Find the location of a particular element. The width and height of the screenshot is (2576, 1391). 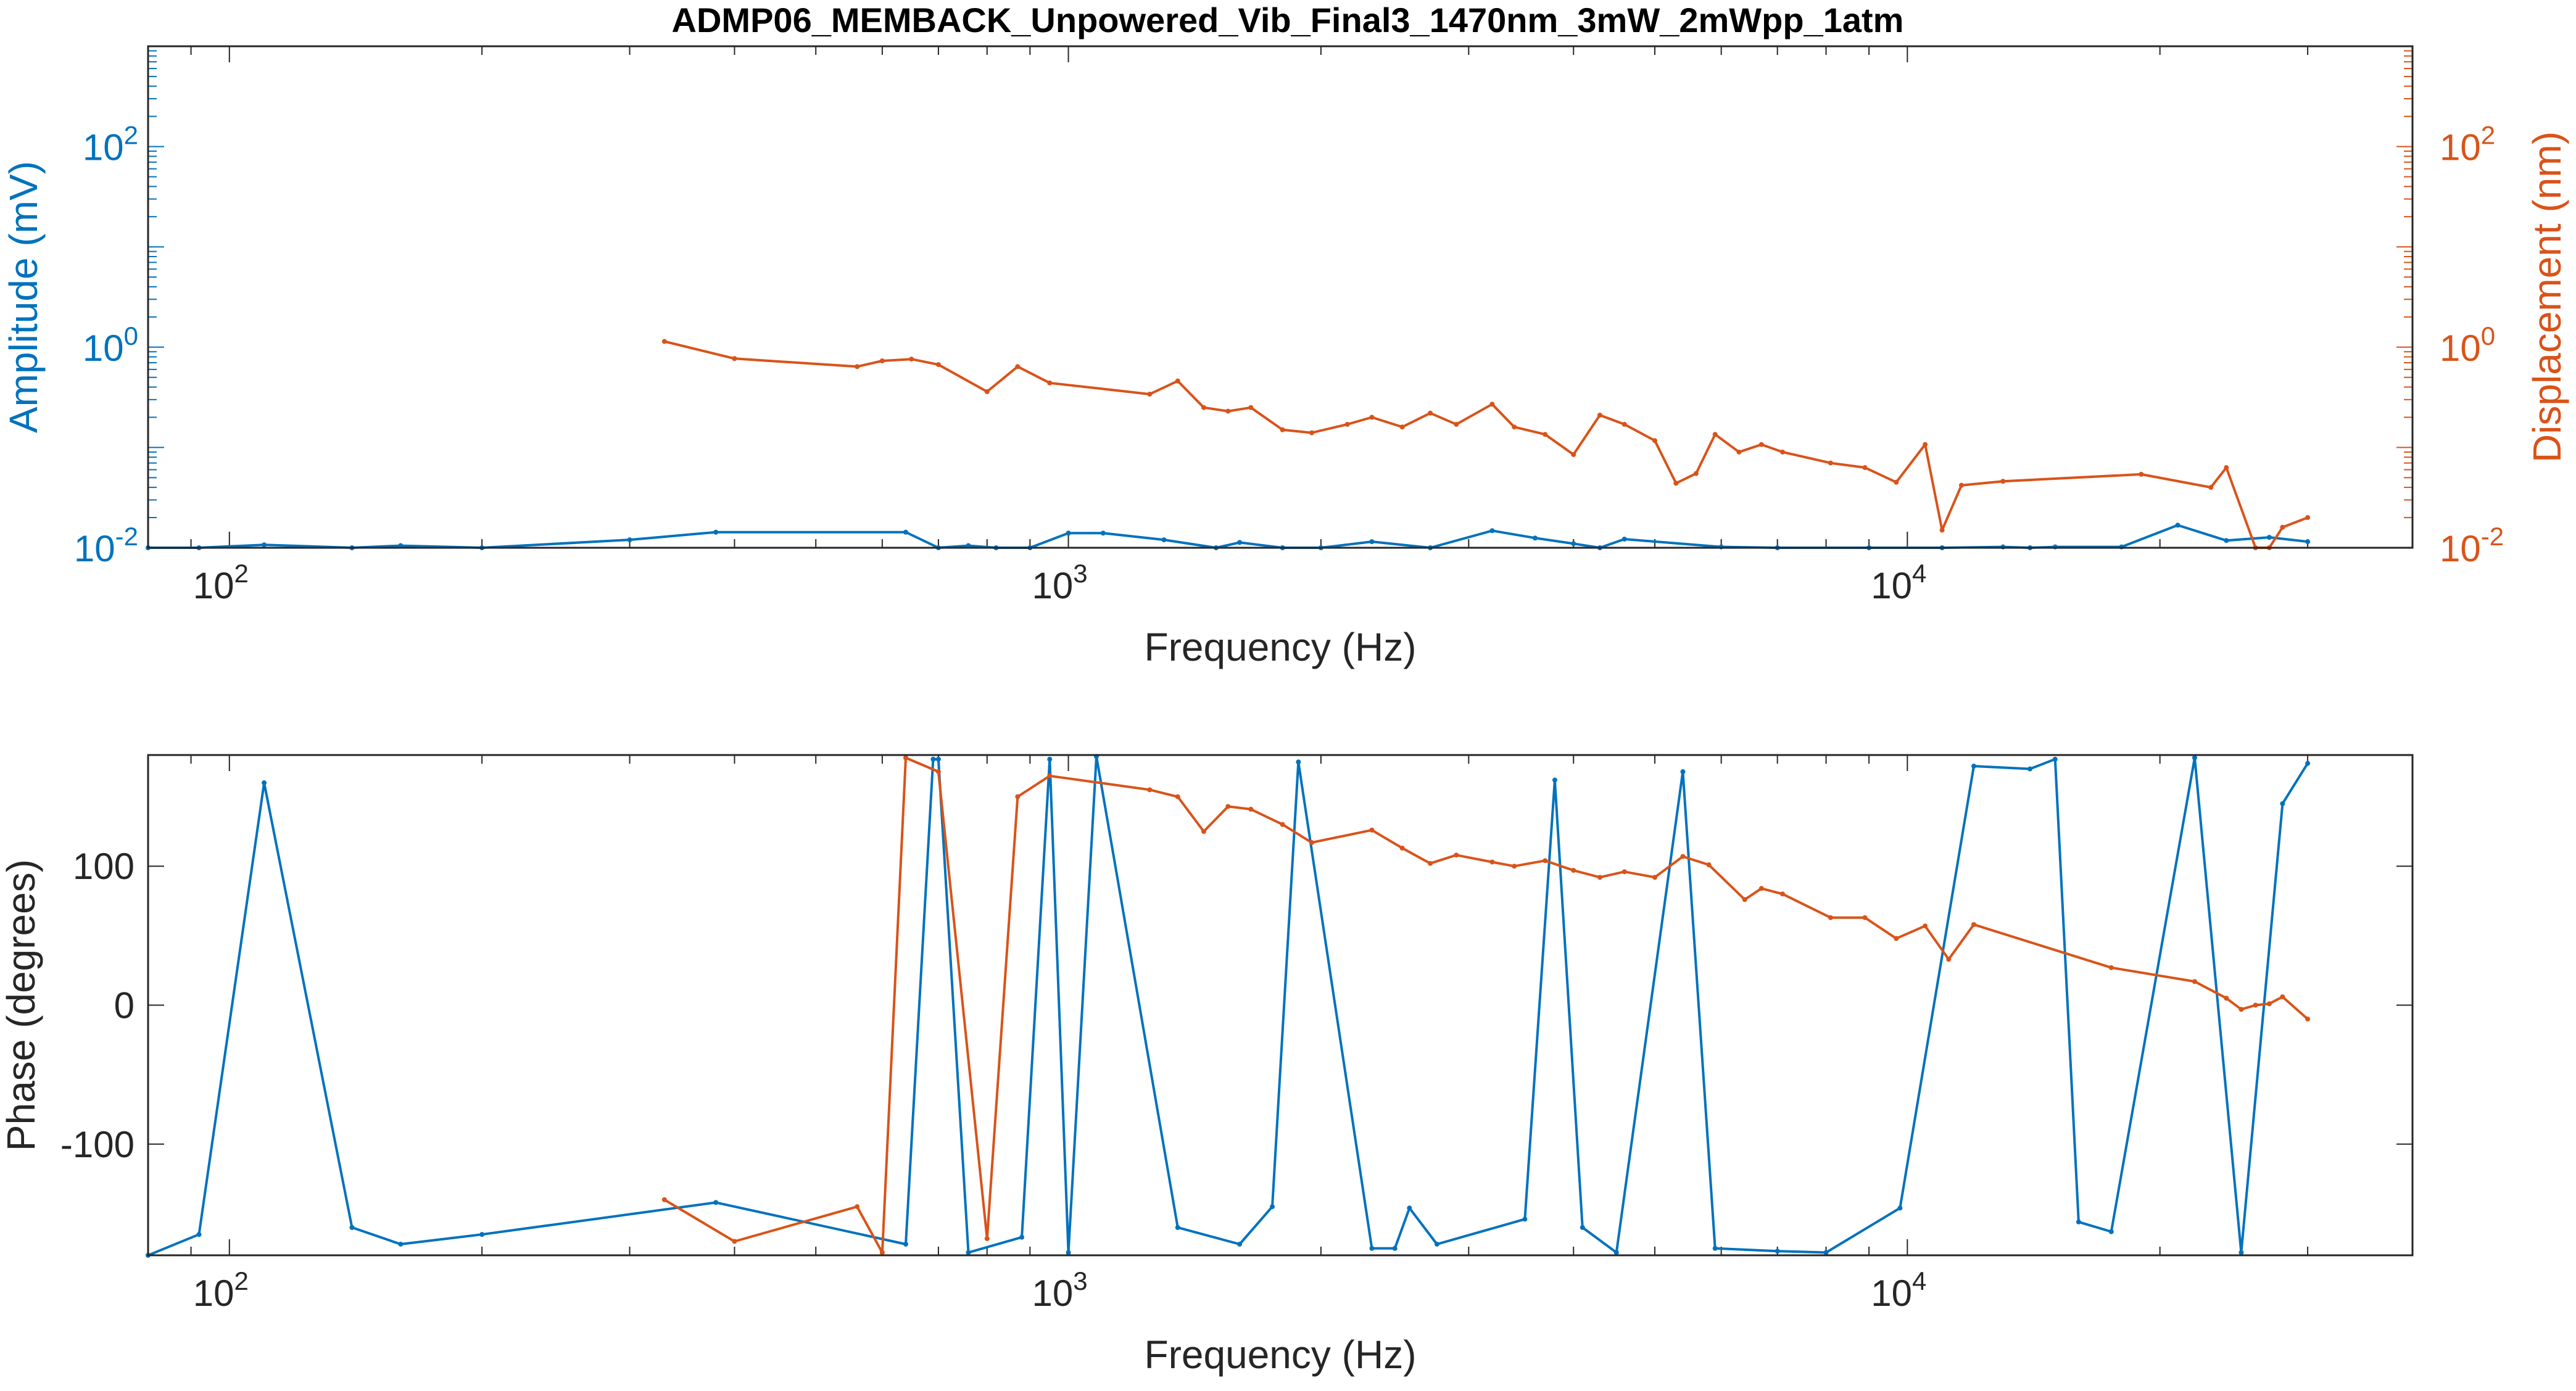

displacement-series-line is located at coordinates (1486, 444).